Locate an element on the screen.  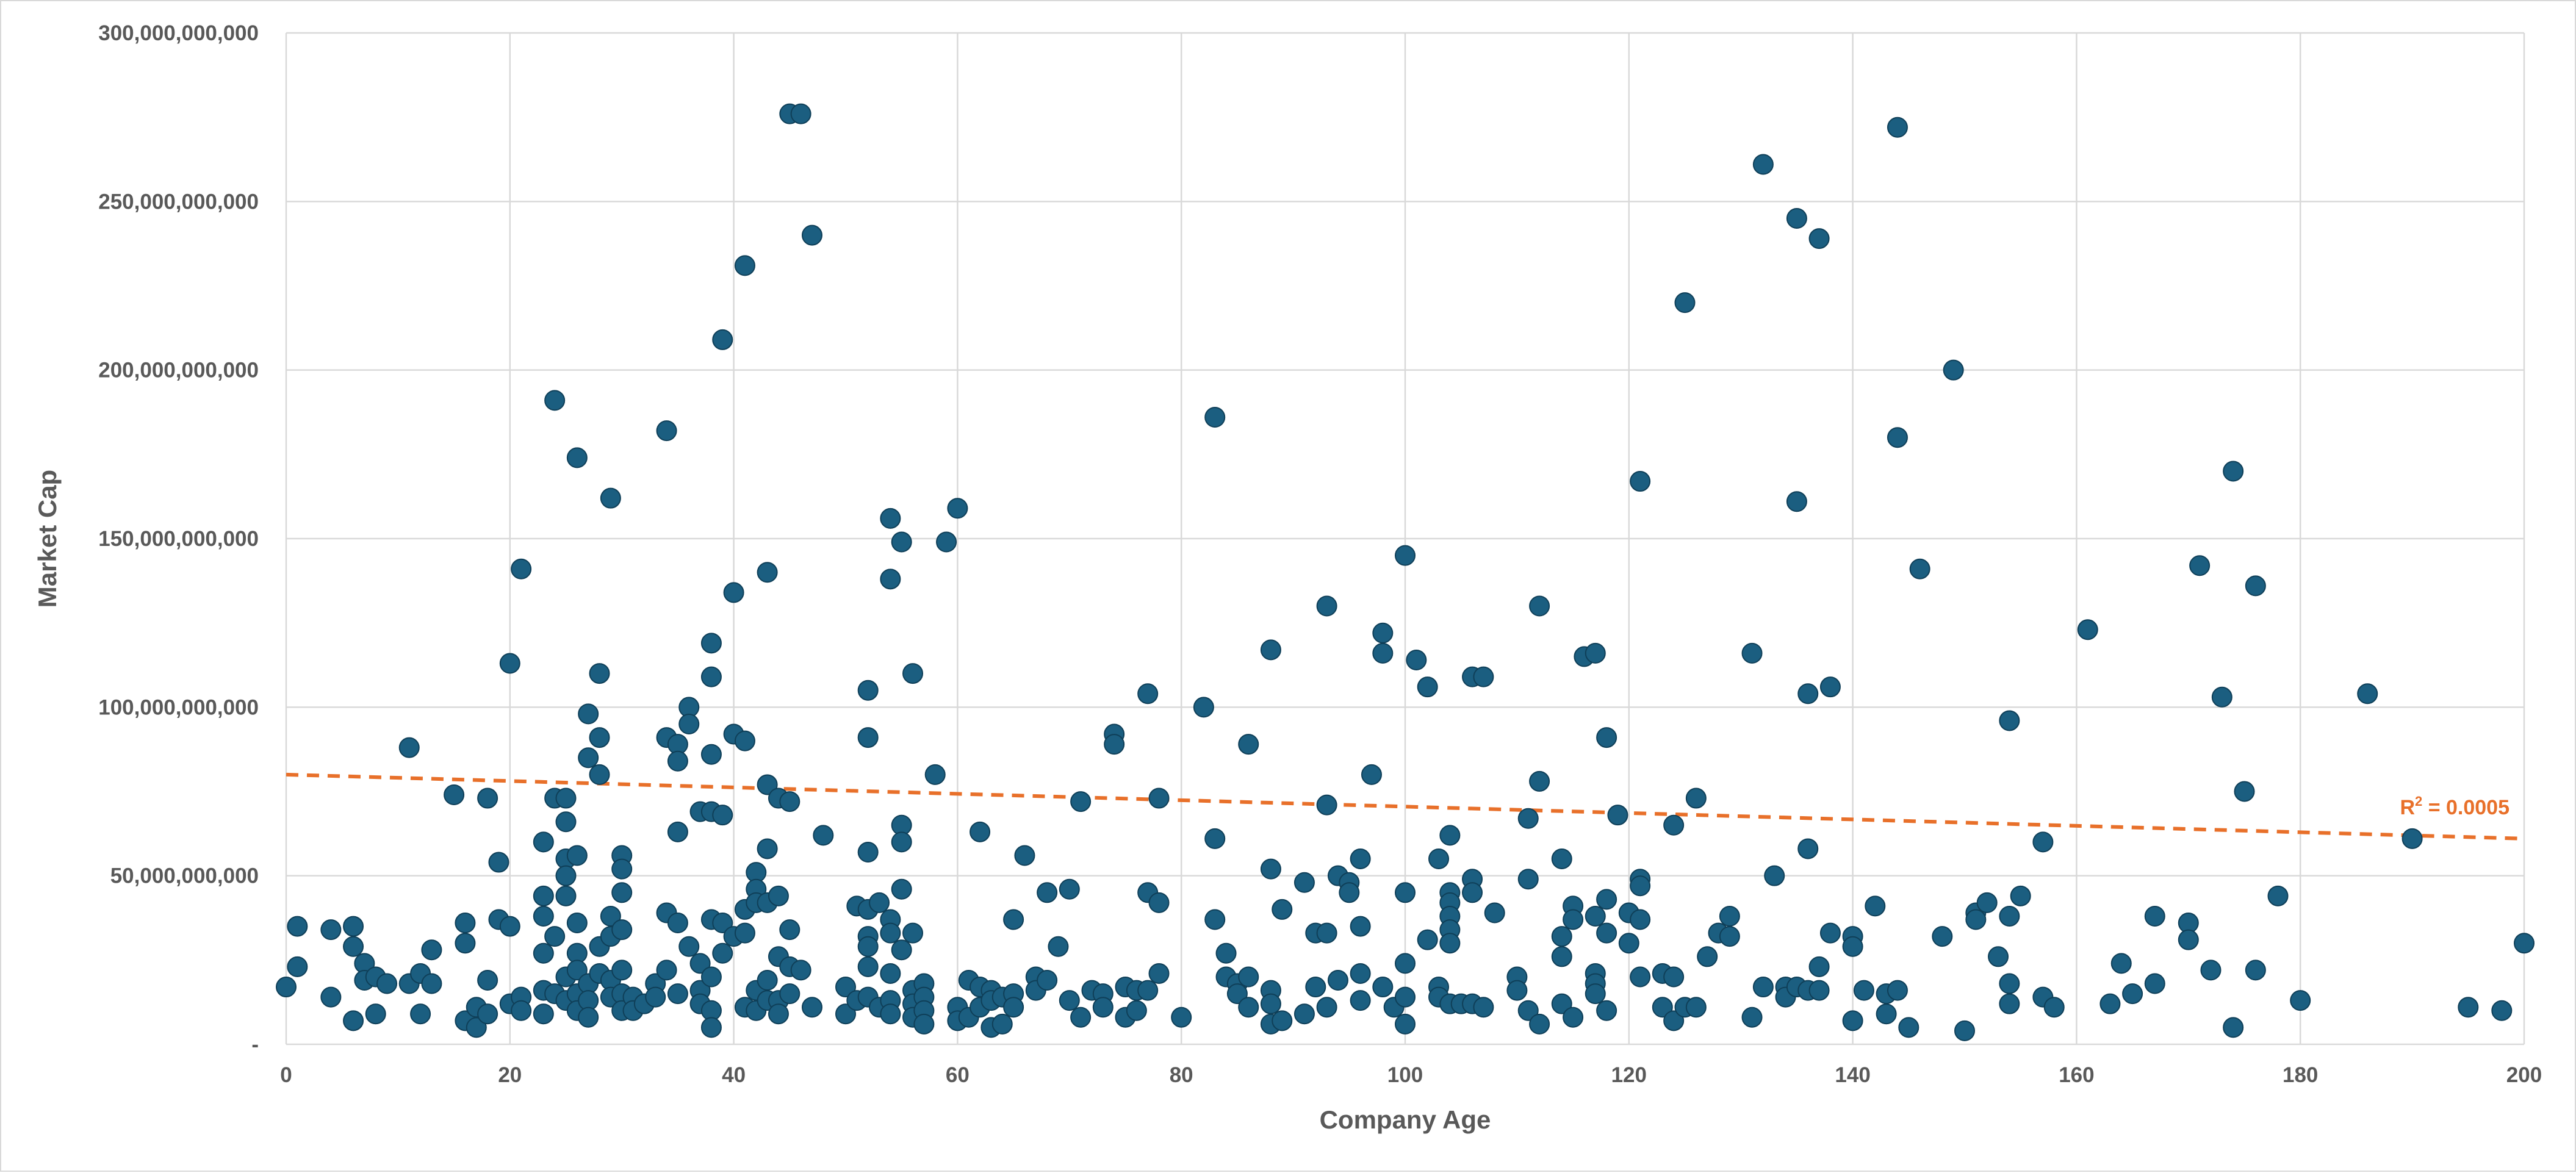
y-tick-label: 150,000,000,000 is located at coordinates (178, 539).